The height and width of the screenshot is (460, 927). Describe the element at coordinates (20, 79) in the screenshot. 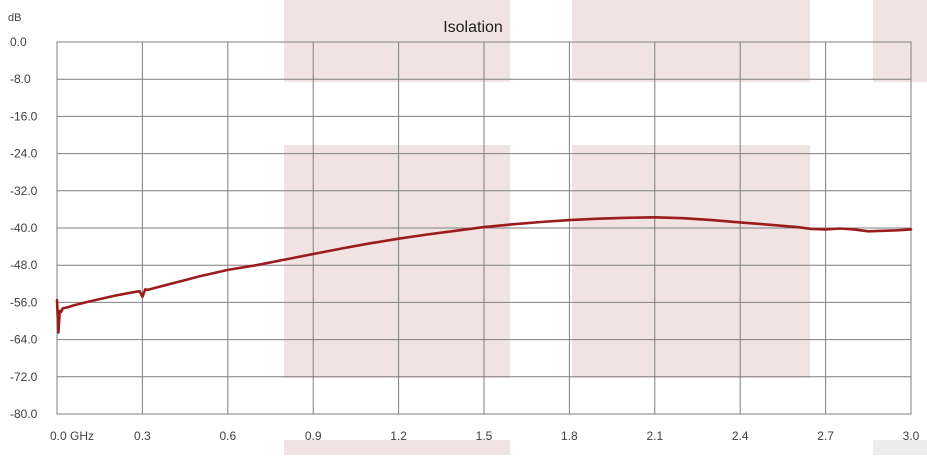

I see `y-tick-label: -8.0` at that location.